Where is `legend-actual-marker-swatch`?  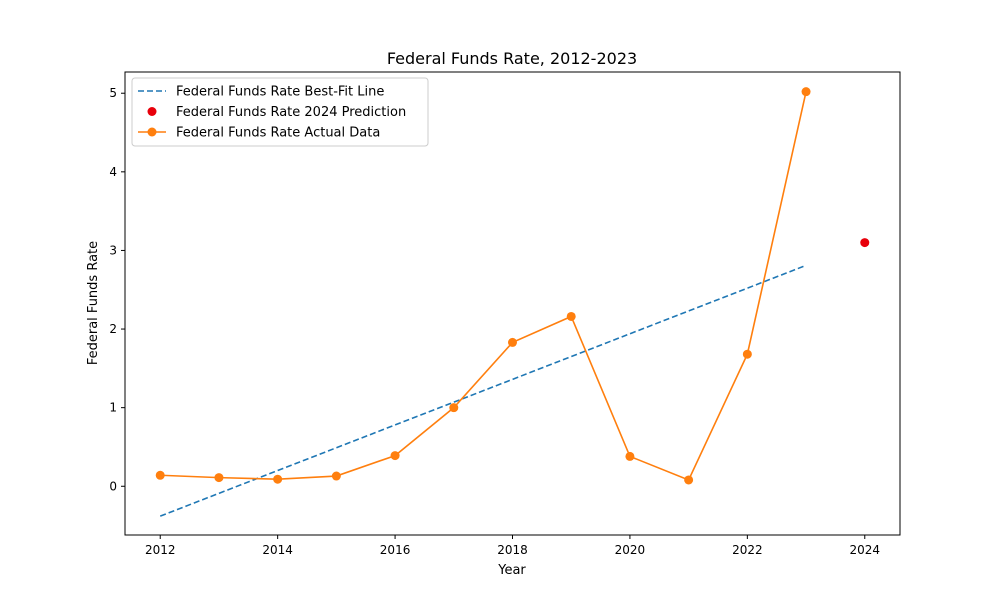
legend-actual-marker-swatch is located at coordinates (152, 132).